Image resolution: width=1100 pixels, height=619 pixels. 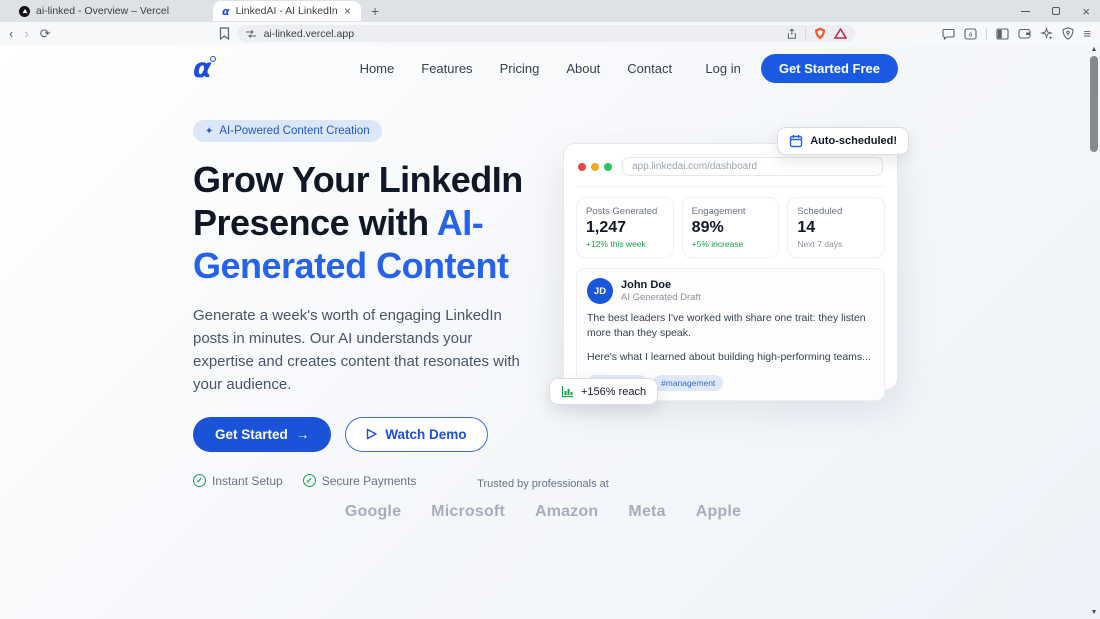 What do you see at coordinates (796, 141) in the screenshot?
I see `calendar-icon` at bounding box center [796, 141].